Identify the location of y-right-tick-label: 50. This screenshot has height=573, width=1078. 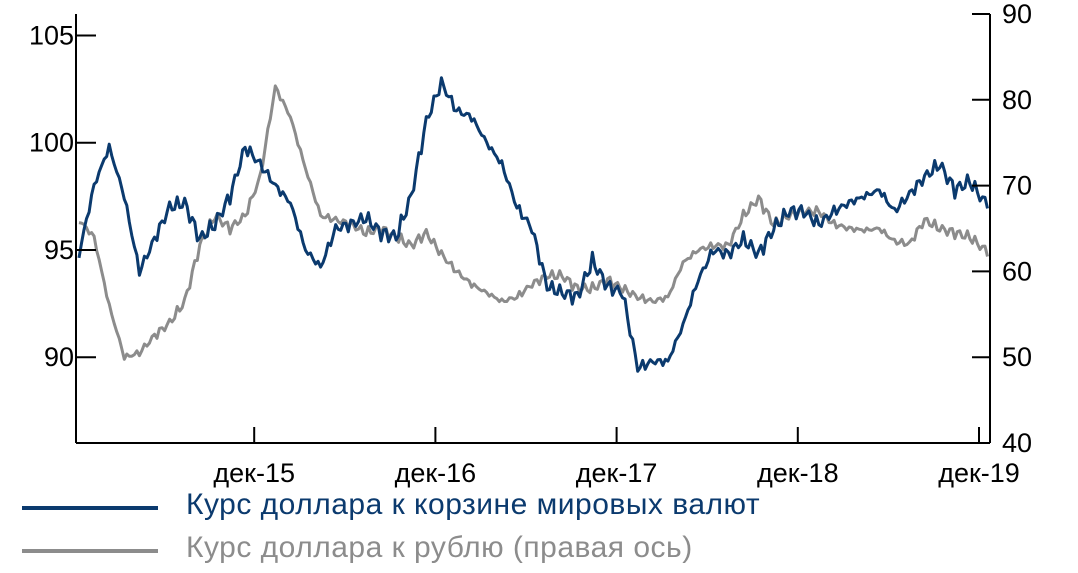
(1017, 357).